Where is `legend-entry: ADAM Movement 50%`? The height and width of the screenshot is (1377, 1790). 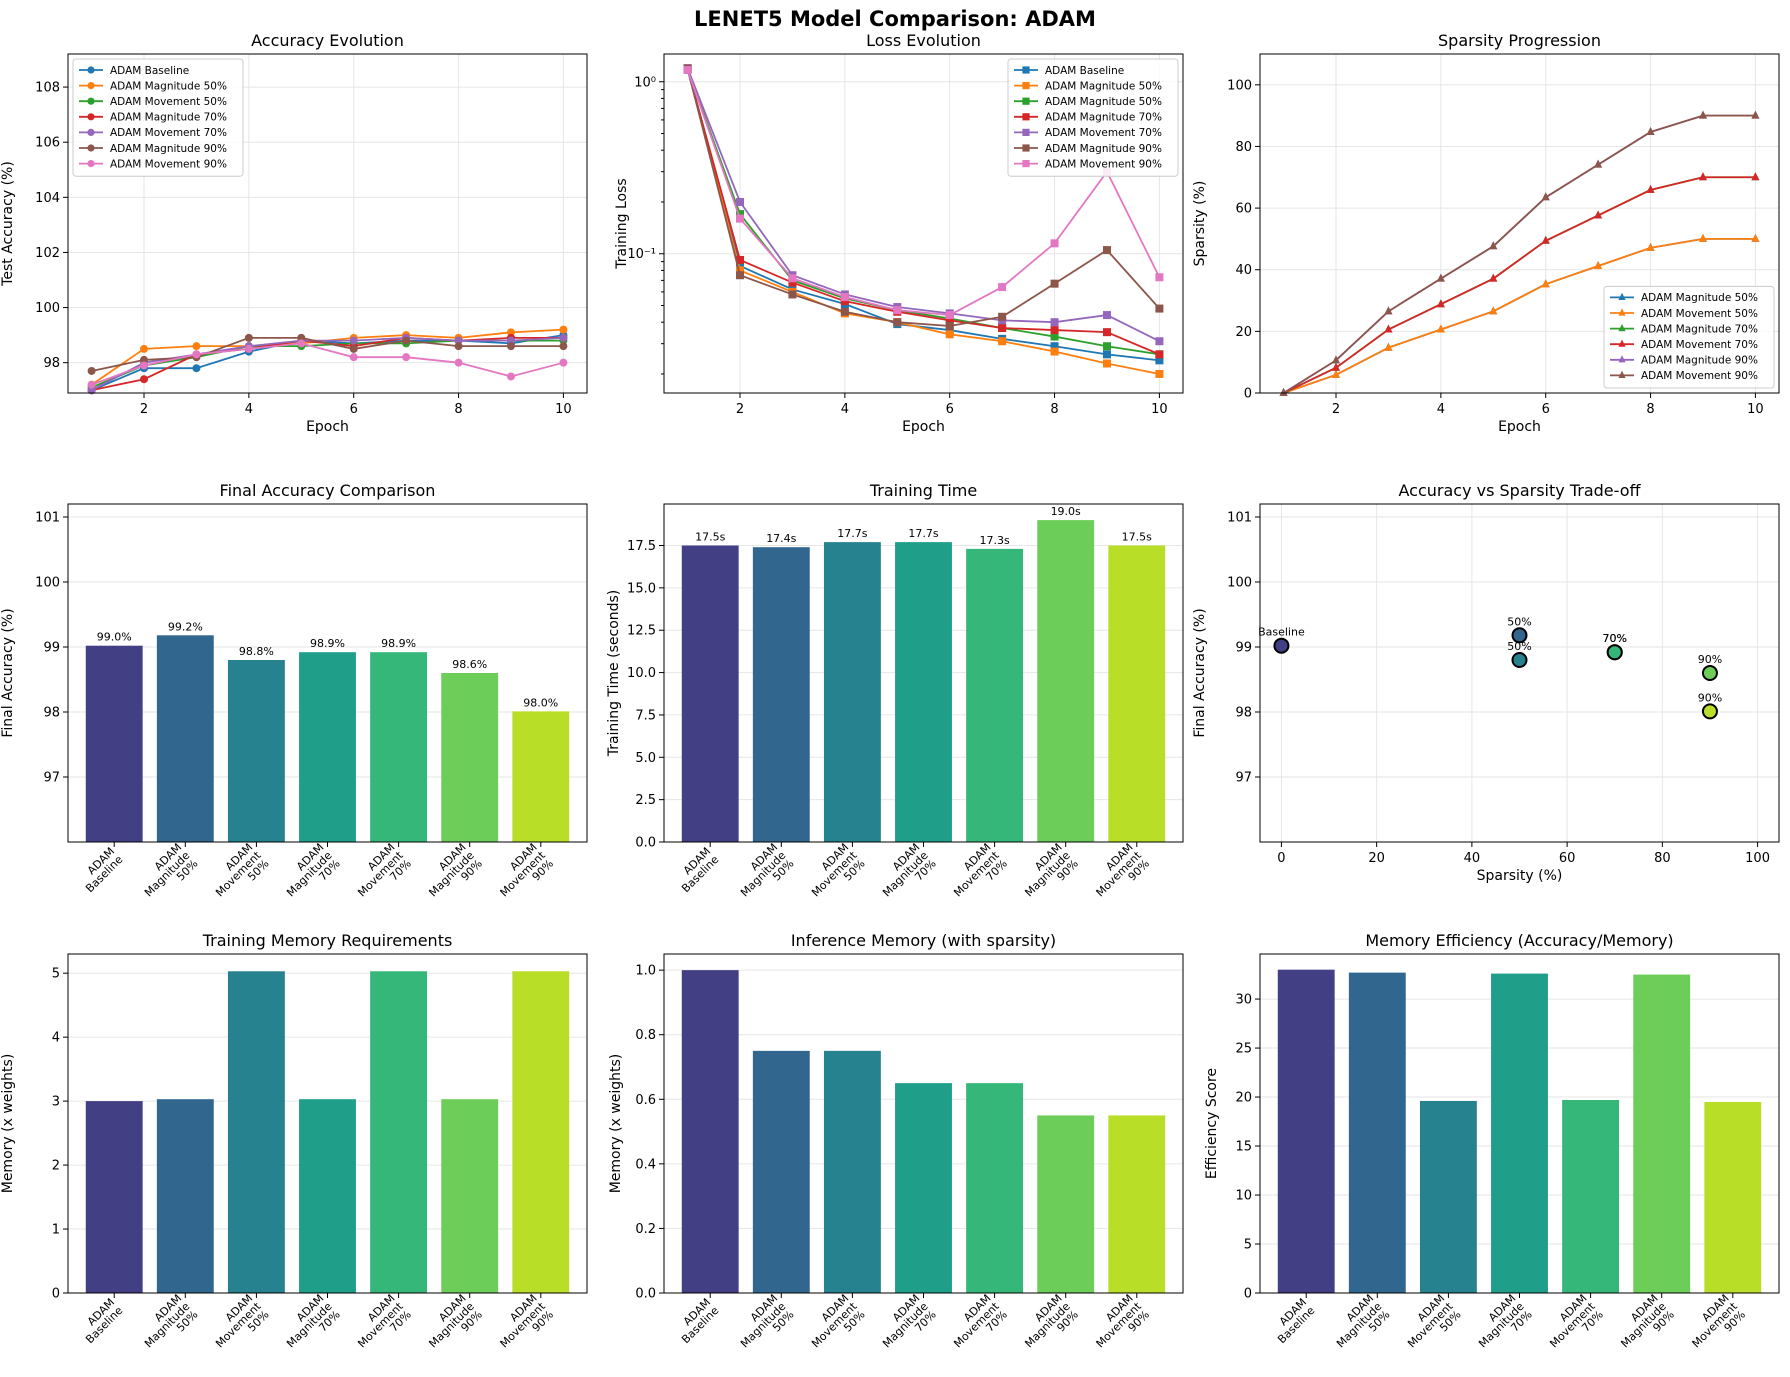 legend-entry: ADAM Movement 50% is located at coordinates (1699, 314).